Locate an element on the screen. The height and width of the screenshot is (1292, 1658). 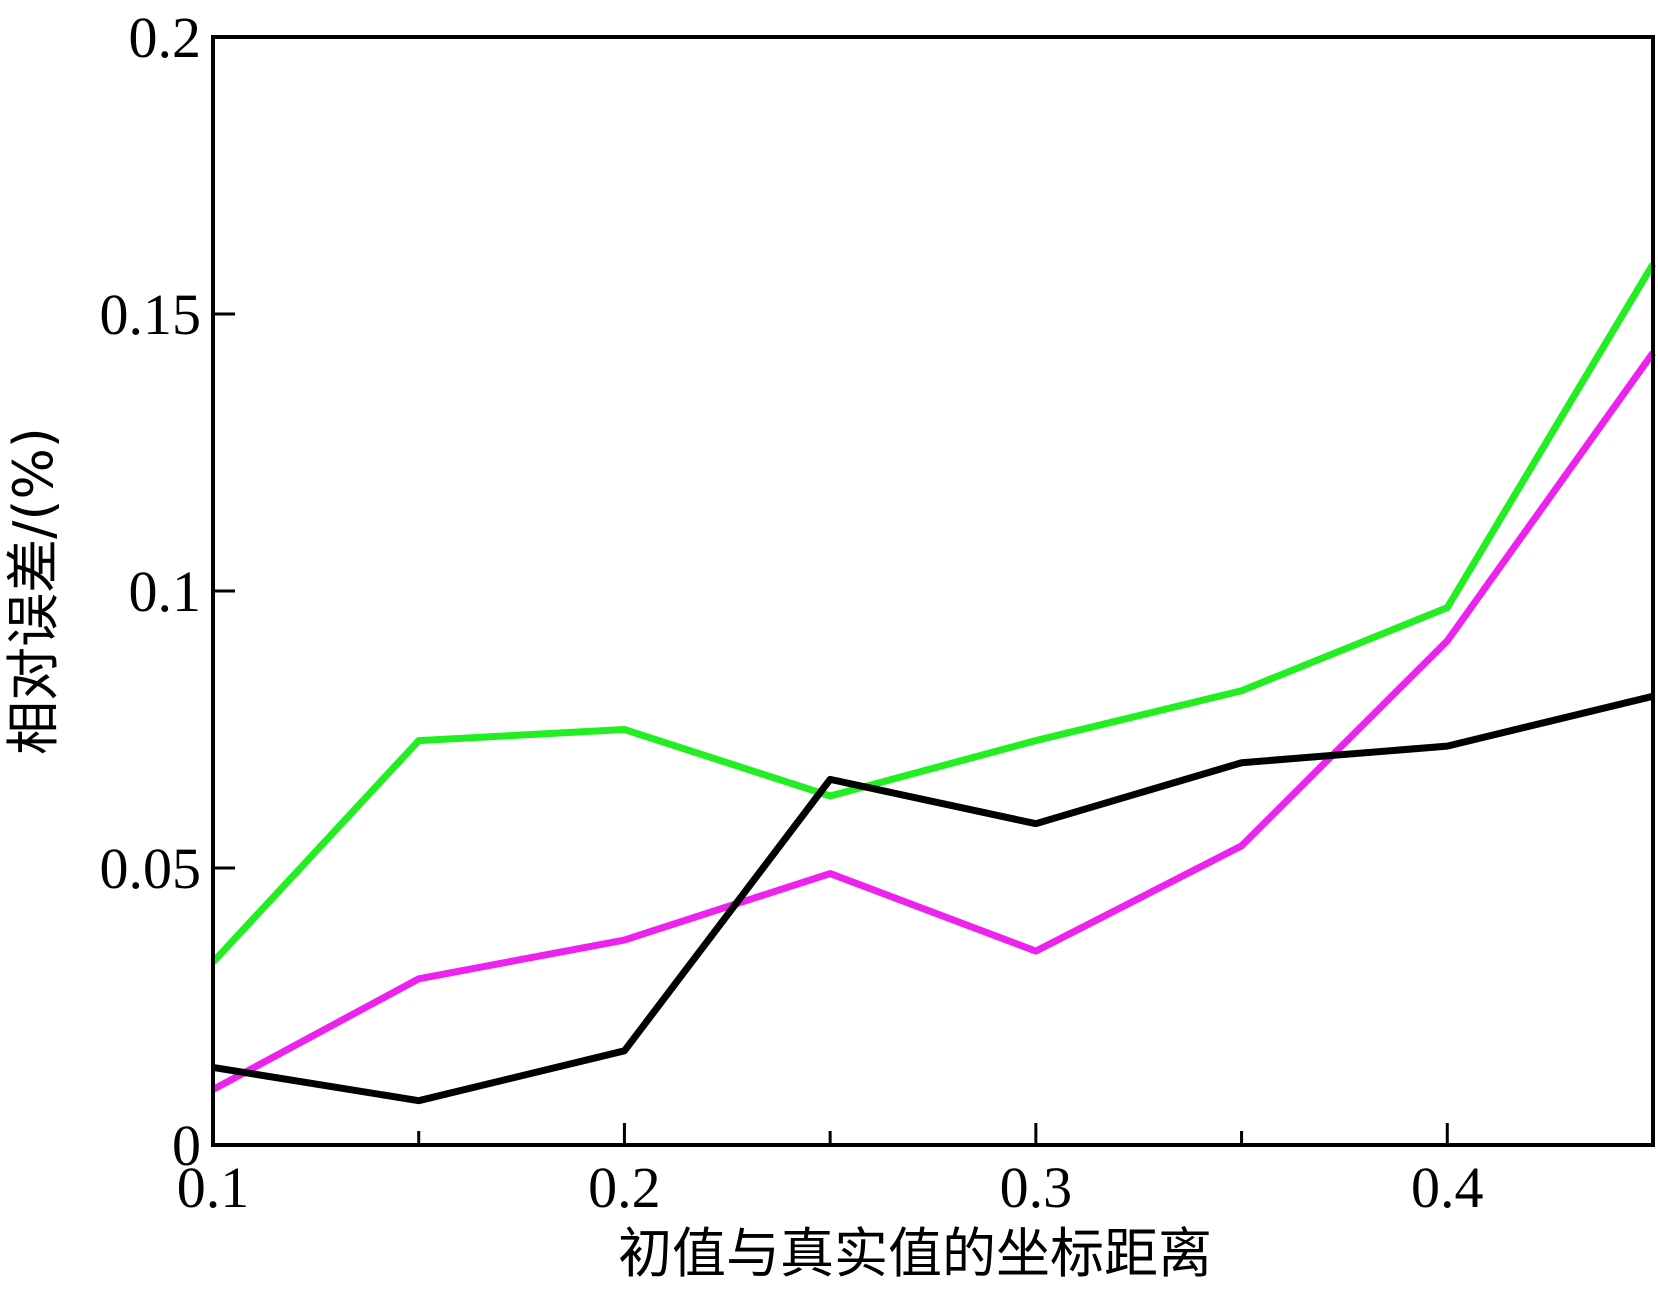
y-tick-label: 0.1 is located at coordinates (165, 591).